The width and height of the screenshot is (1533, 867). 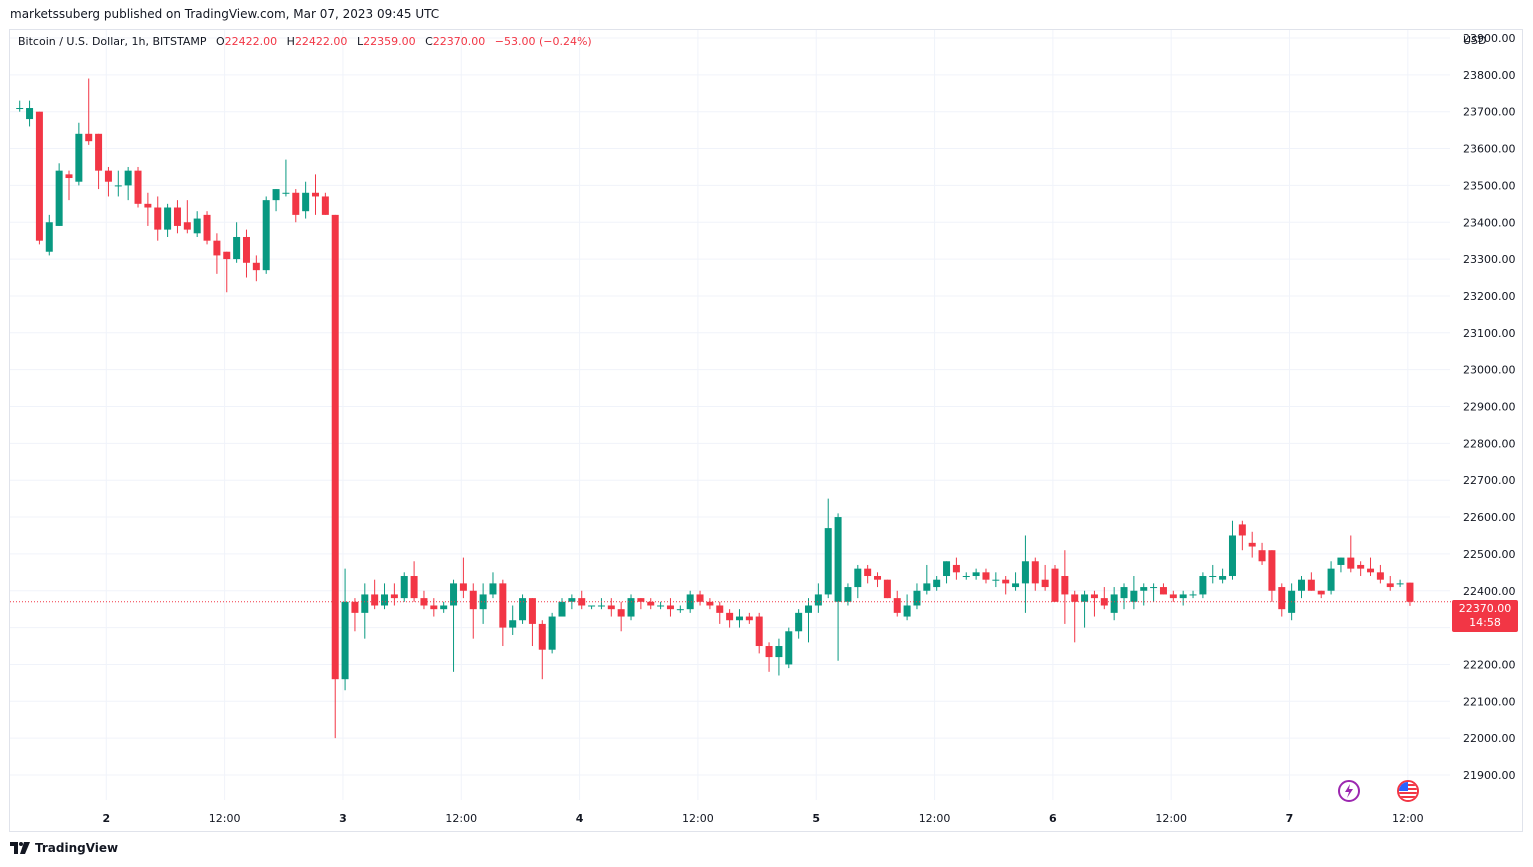 I want to click on tradingview-footer: TradingView, so click(x=64, y=848).